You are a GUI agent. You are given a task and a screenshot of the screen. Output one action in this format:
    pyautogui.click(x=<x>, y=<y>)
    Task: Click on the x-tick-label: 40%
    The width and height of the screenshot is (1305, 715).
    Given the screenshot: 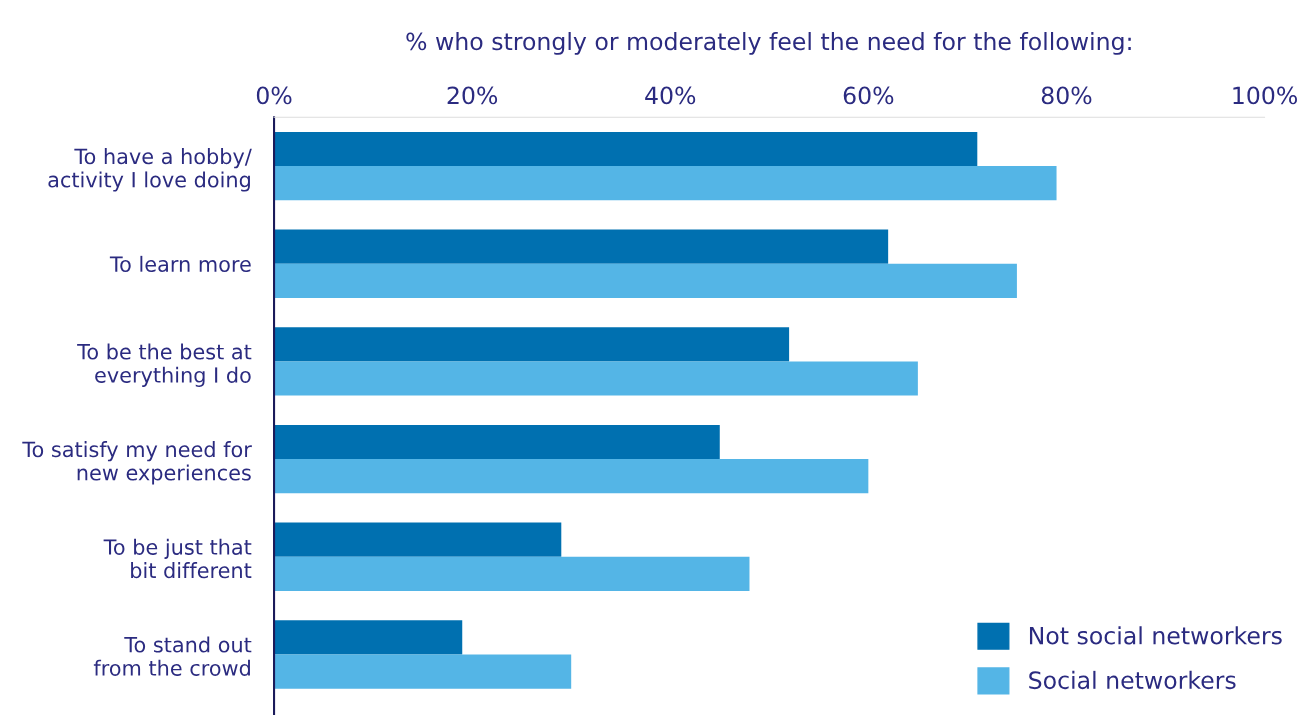 What is the action you would take?
    pyautogui.click(x=670, y=95)
    